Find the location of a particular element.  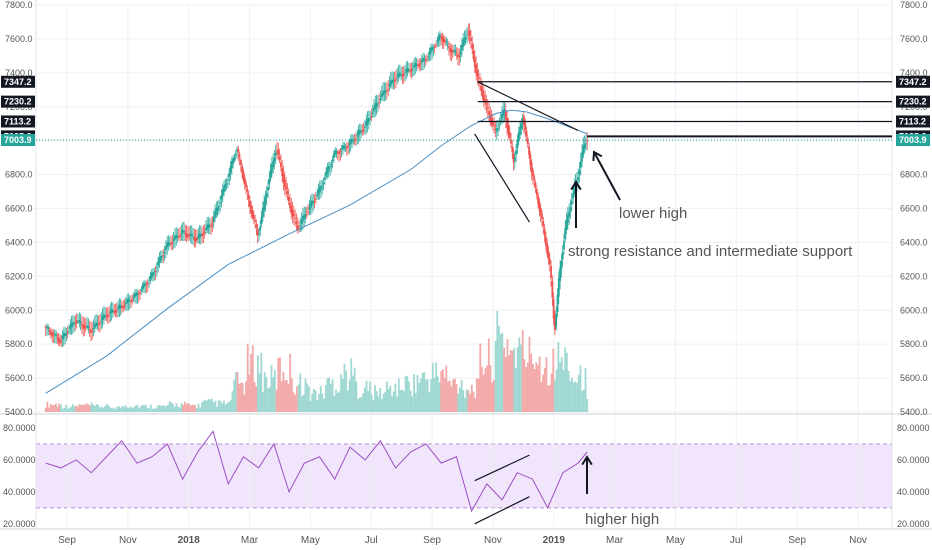

price-tag-right-label: 7230.2 is located at coordinates (913, 102).